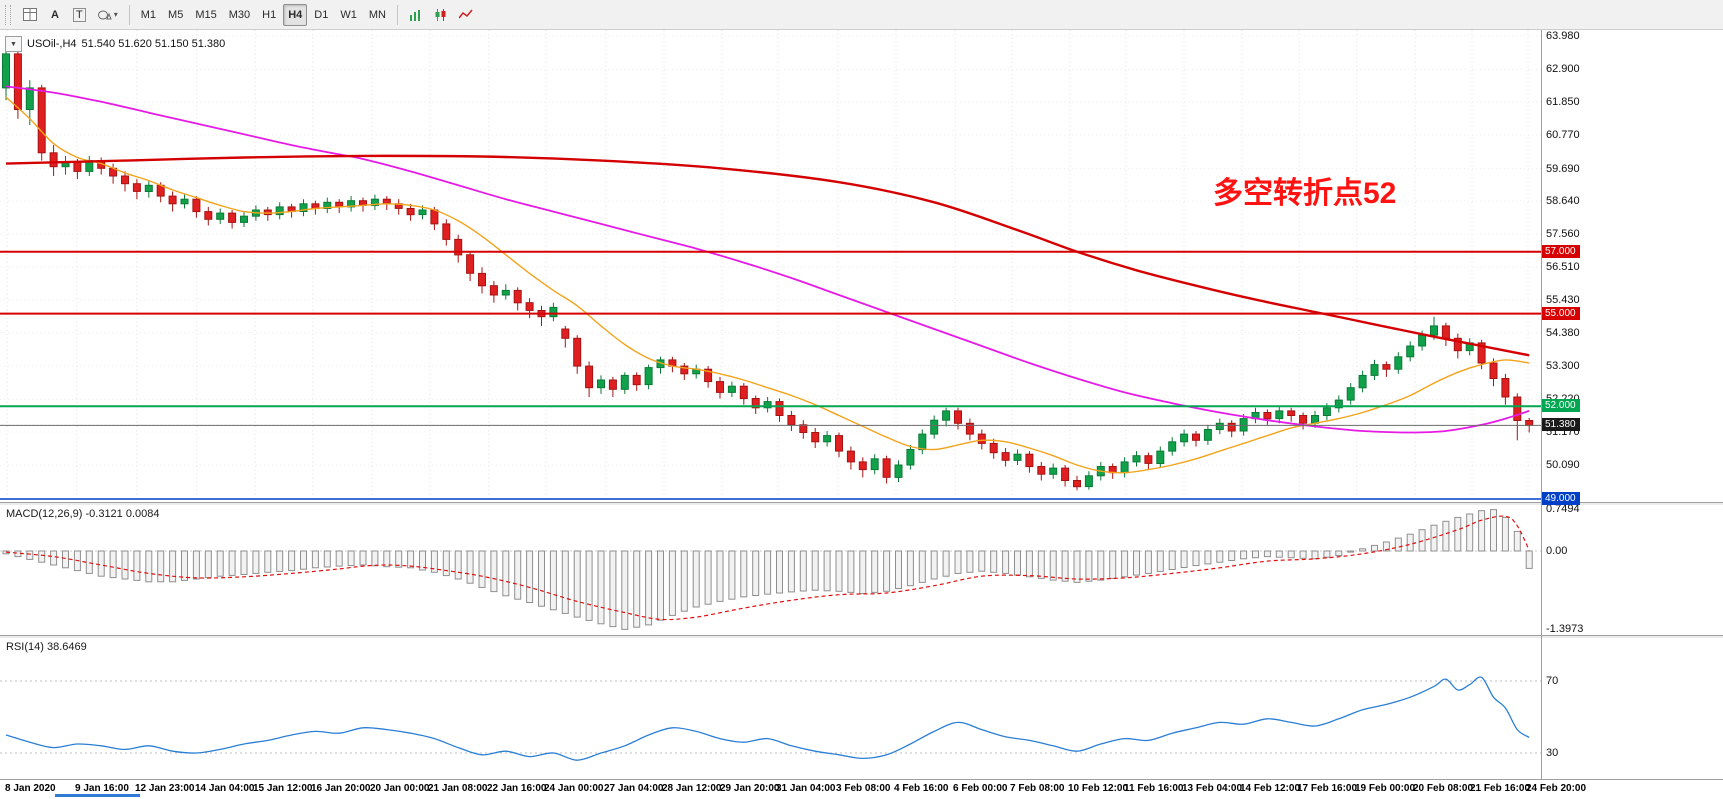 The image size is (1723, 799). Describe the element at coordinates (205, 15) in the screenshot. I see `timeframe-button-M15: M15` at that location.